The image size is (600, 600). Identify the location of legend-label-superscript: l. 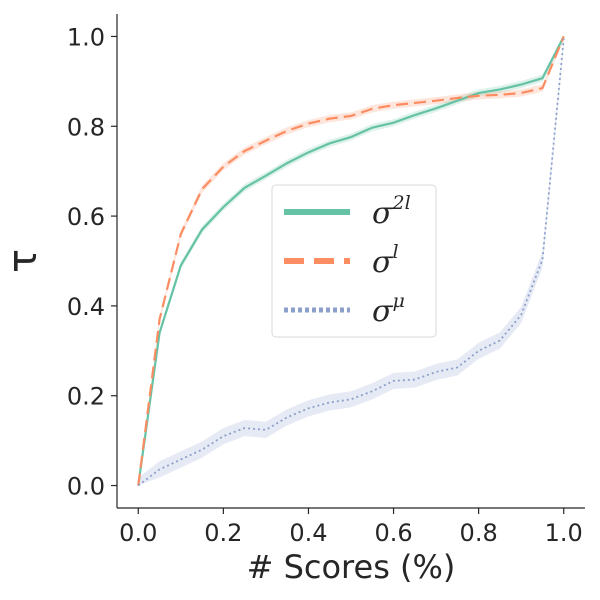
(395, 252).